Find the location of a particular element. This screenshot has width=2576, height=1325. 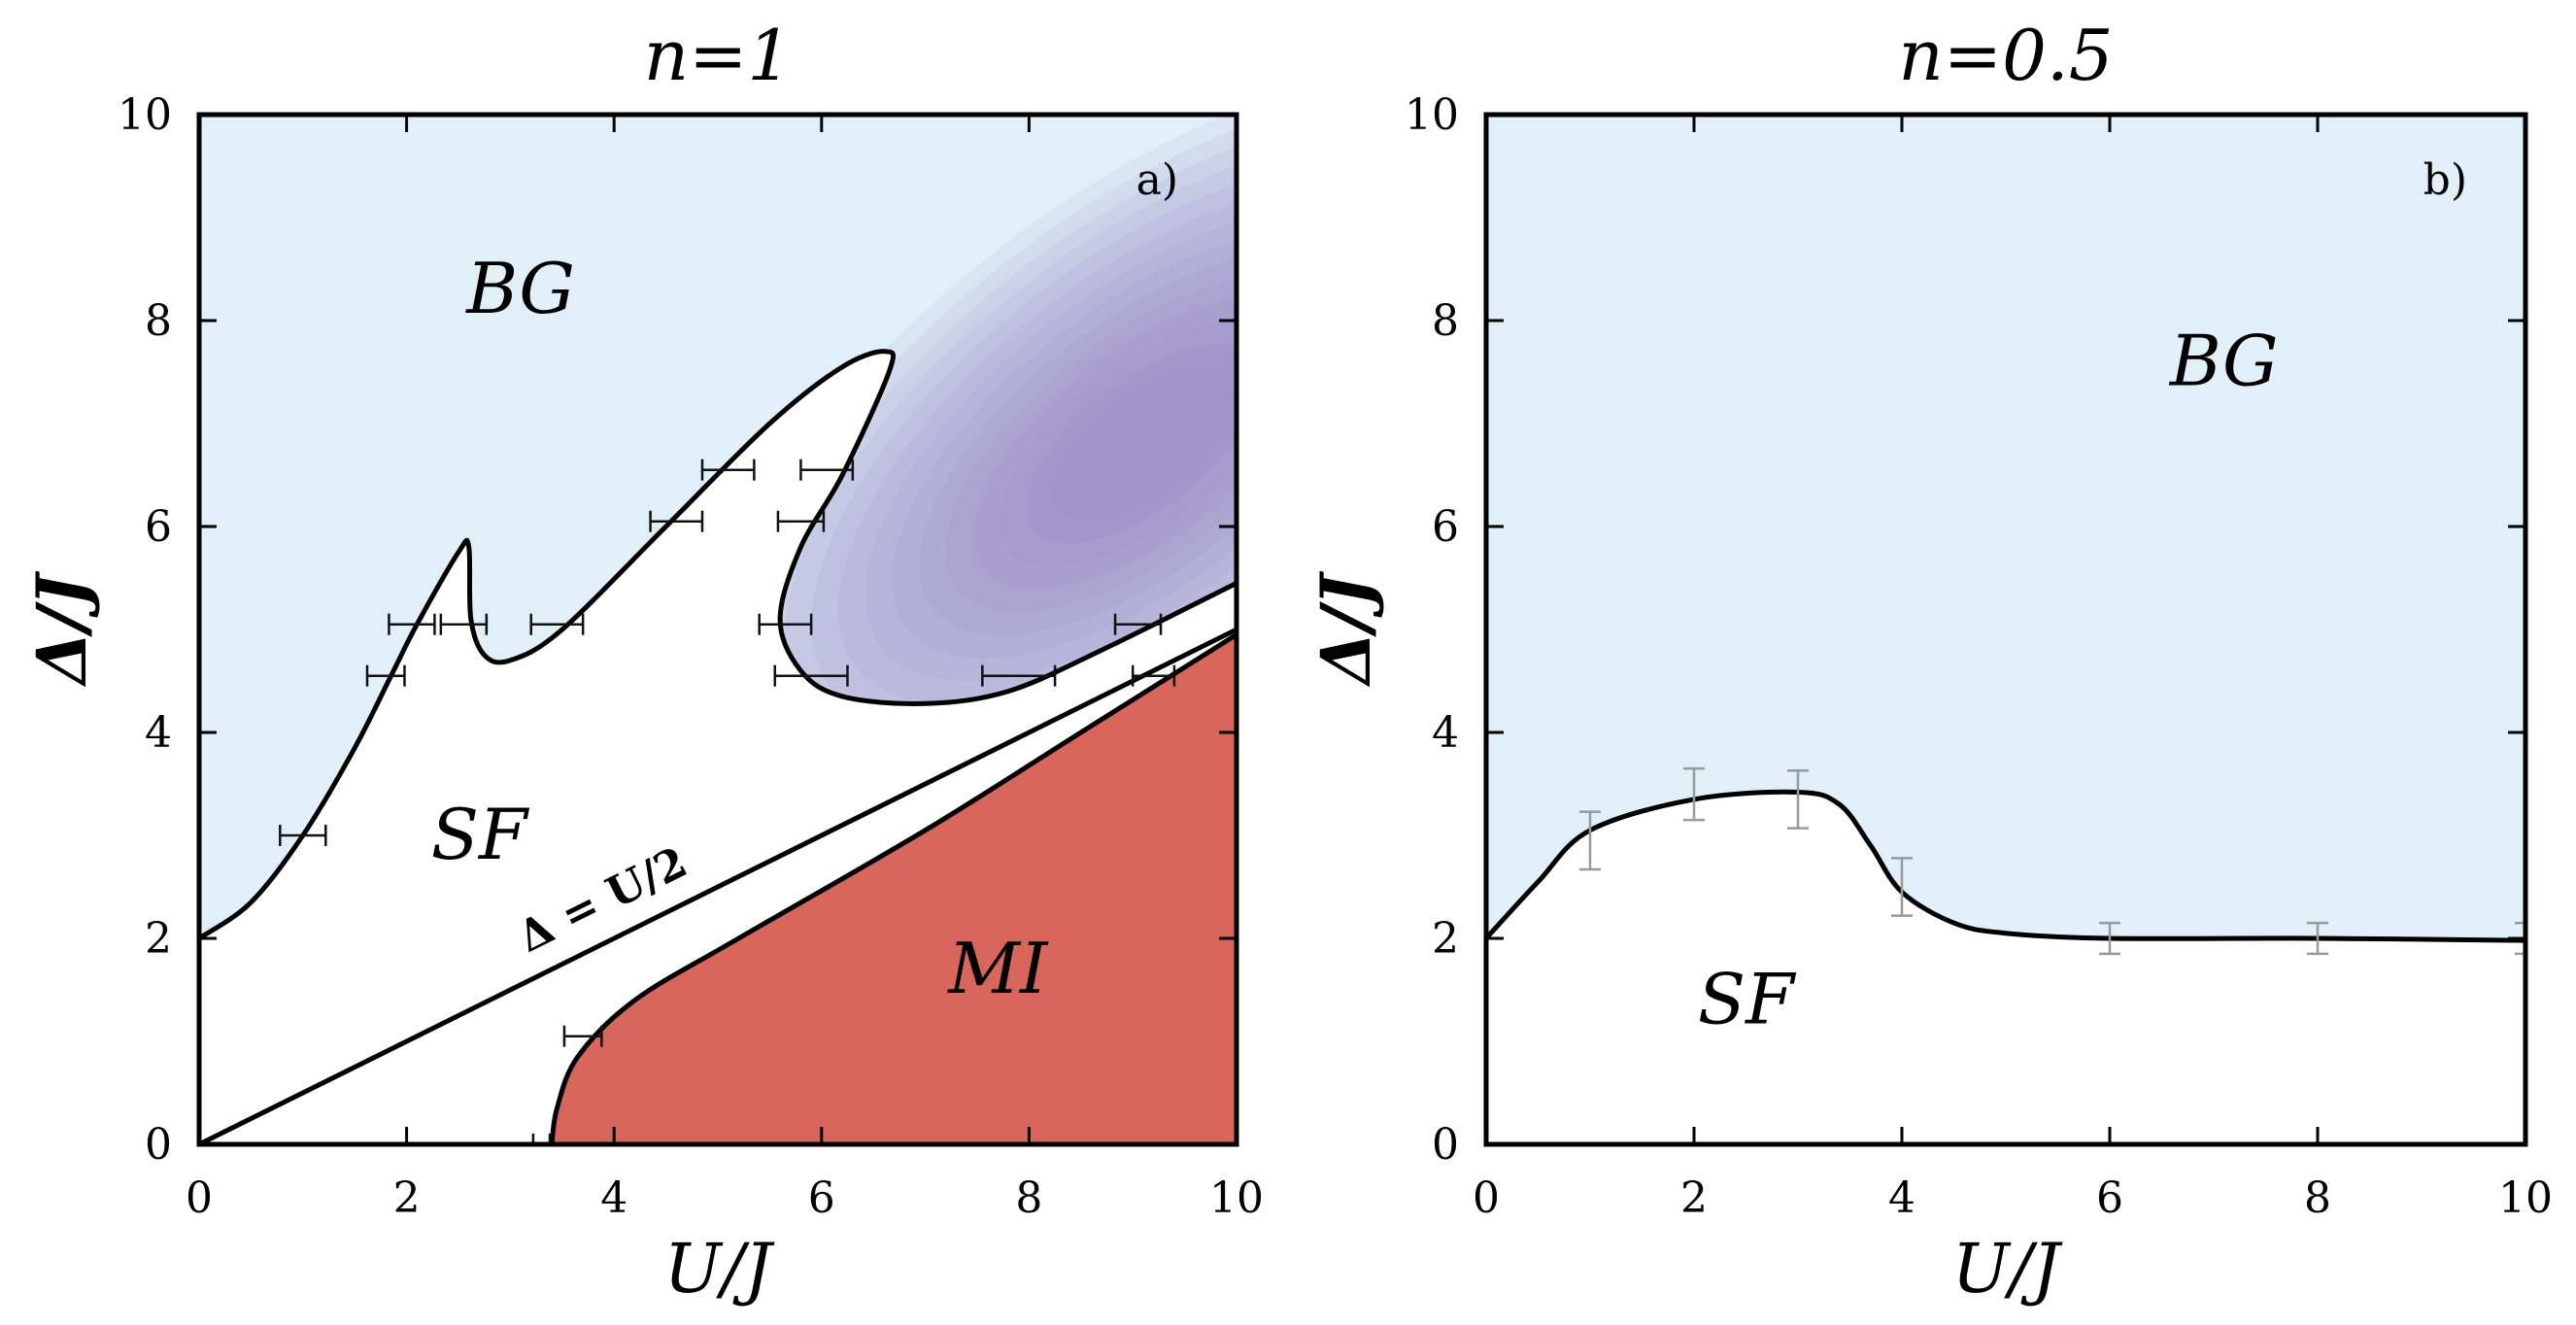

panel-title: n=0.5 is located at coordinates (2005, 55).